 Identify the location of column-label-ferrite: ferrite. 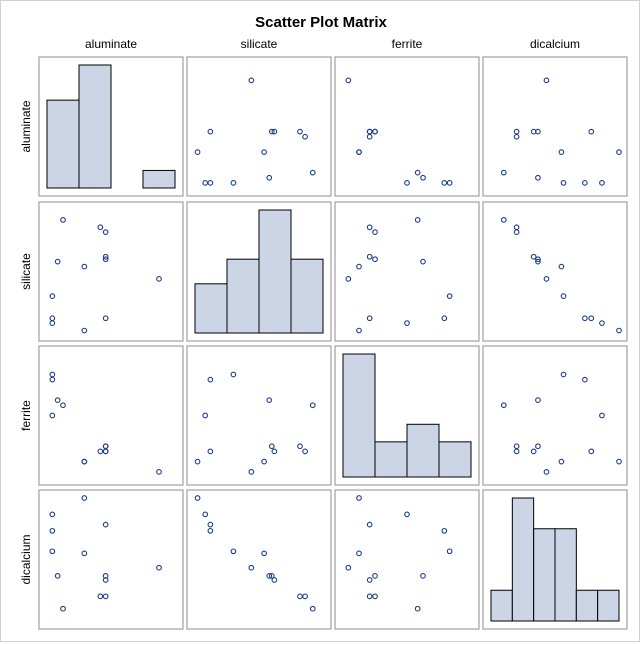
(407, 44).